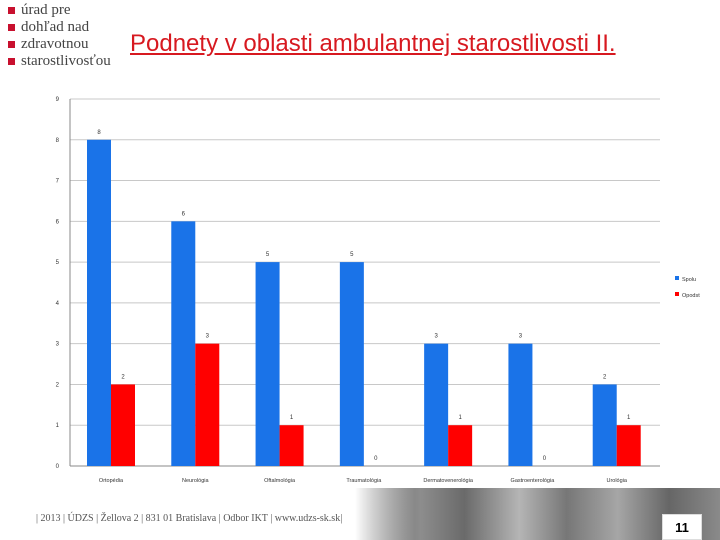 The height and width of the screenshot is (540, 720). Describe the element at coordinates (58, 182) in the screenshot. I see `y-tick-label: 7` at that location.